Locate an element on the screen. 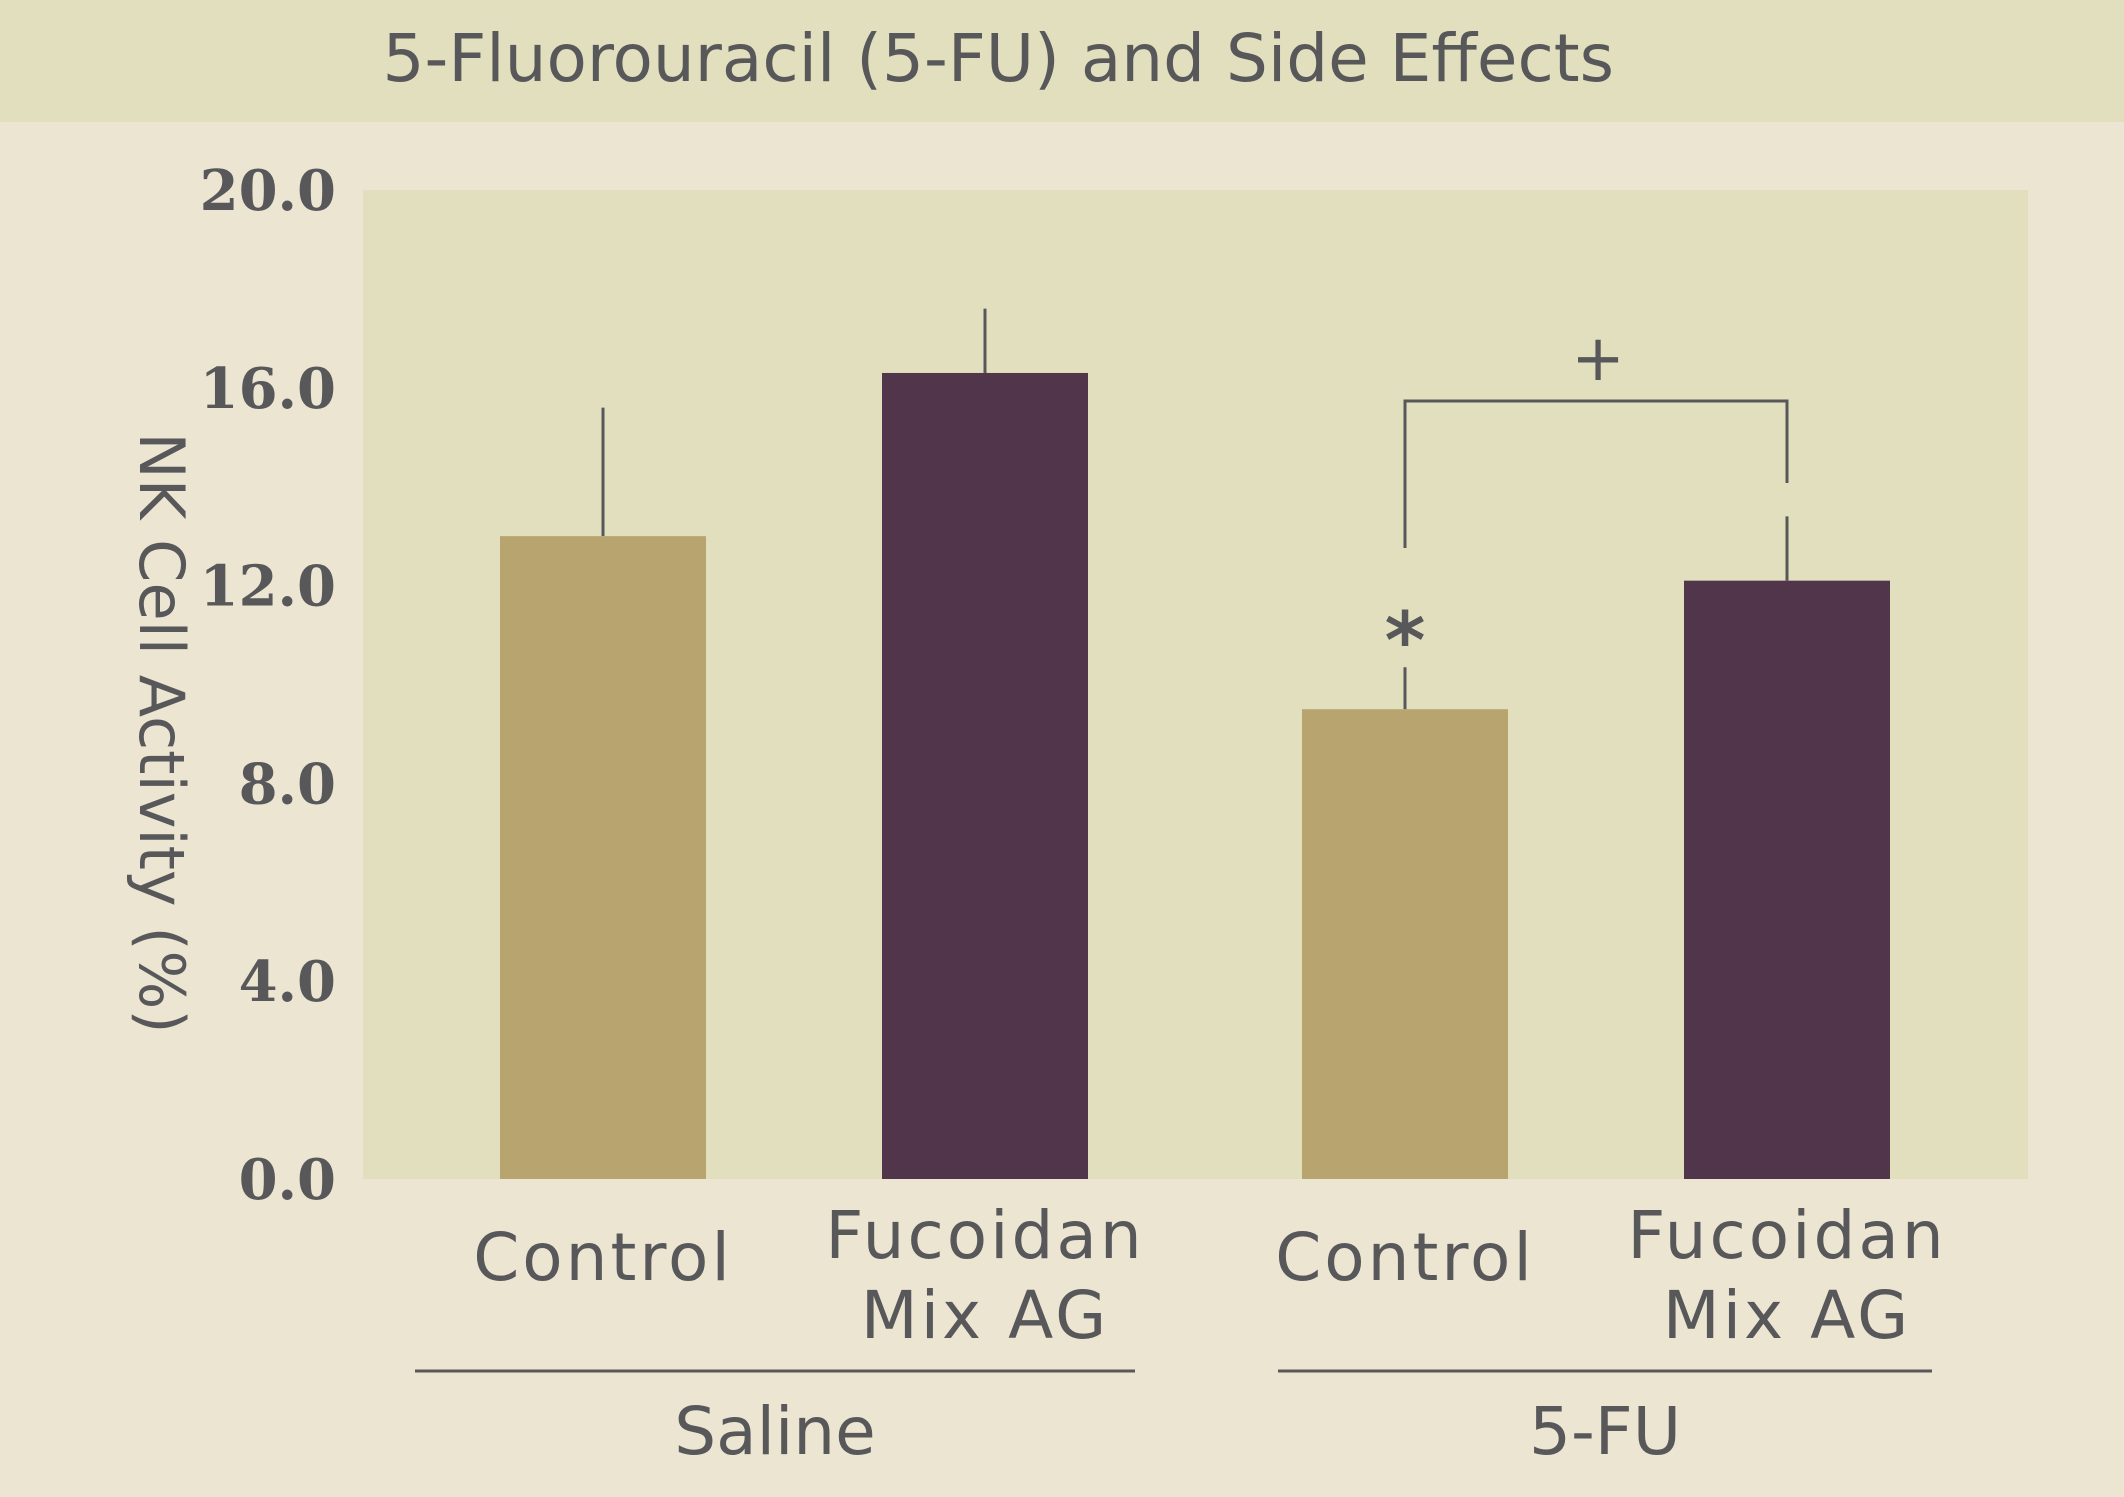  significance-marker: * is located at coordinates (1405, 642).